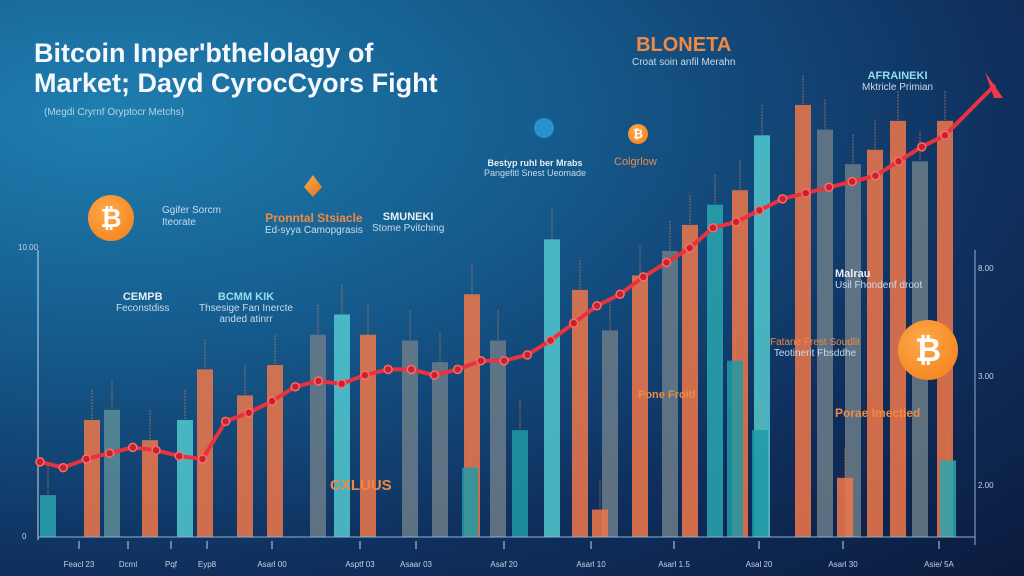 This screenshot has width=1024, height=576. Describe the element at coordinates (994, 85) in the screenshot. I see `trend-arrow-icon` at that location.